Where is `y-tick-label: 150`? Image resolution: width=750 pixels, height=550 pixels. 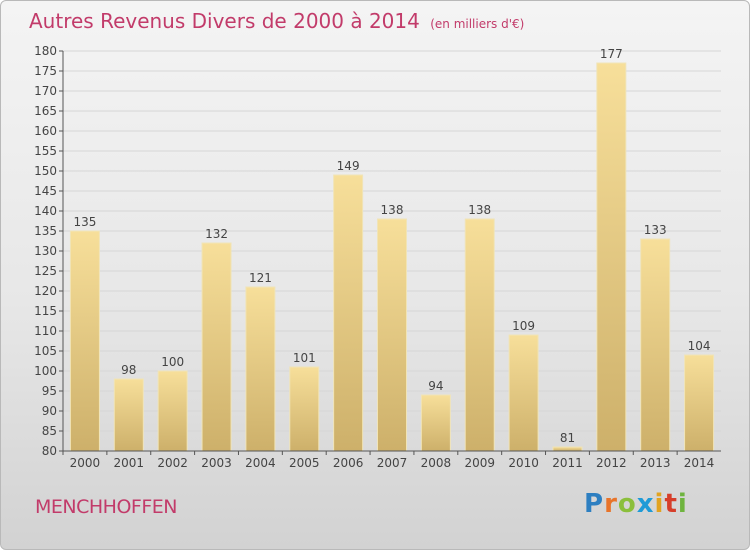
y-tick-label: 150 is located at coordinates (45, 171).